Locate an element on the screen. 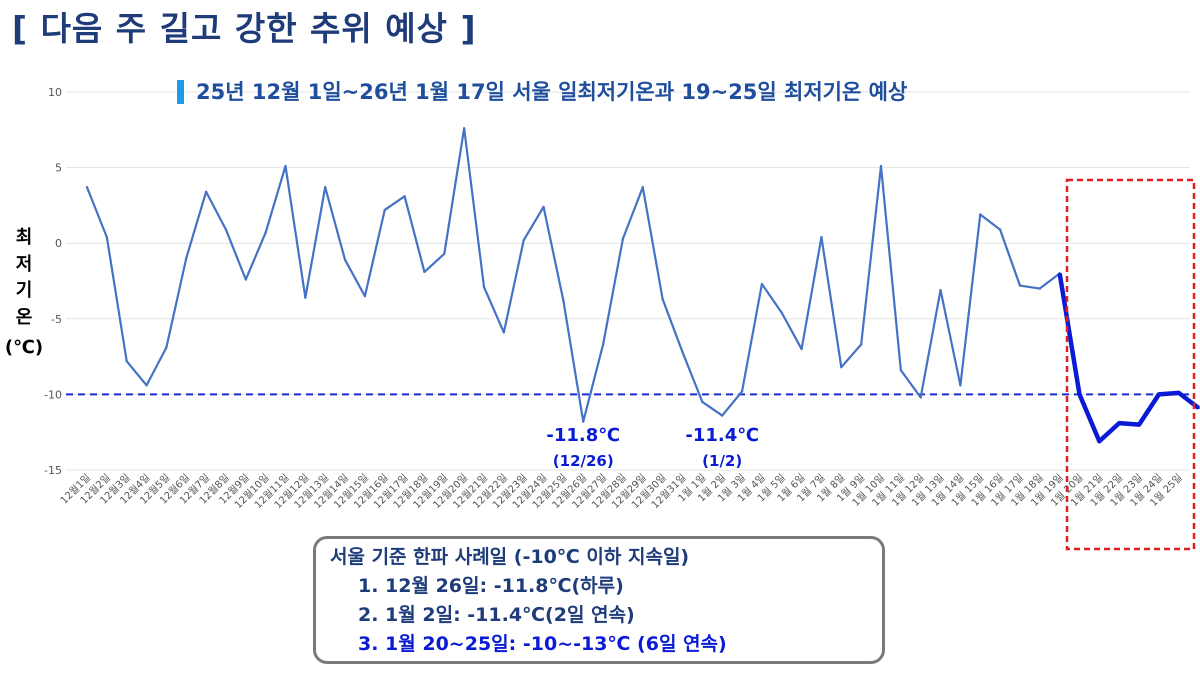  note-item-1: 1. 12월 26일: -11.8℃(하루) is located at coordinates (491, 586).